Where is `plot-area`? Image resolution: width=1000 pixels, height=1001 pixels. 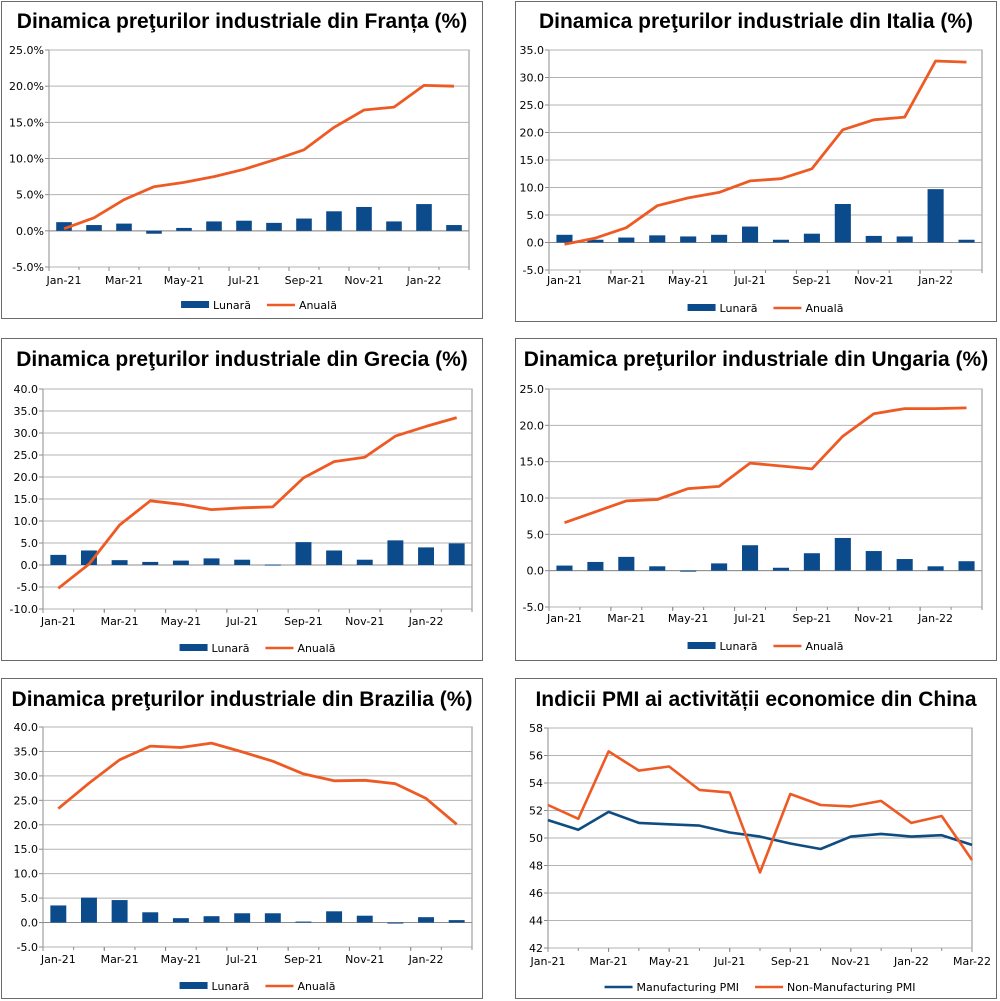
plot-area is located at coordinates (257, 837).